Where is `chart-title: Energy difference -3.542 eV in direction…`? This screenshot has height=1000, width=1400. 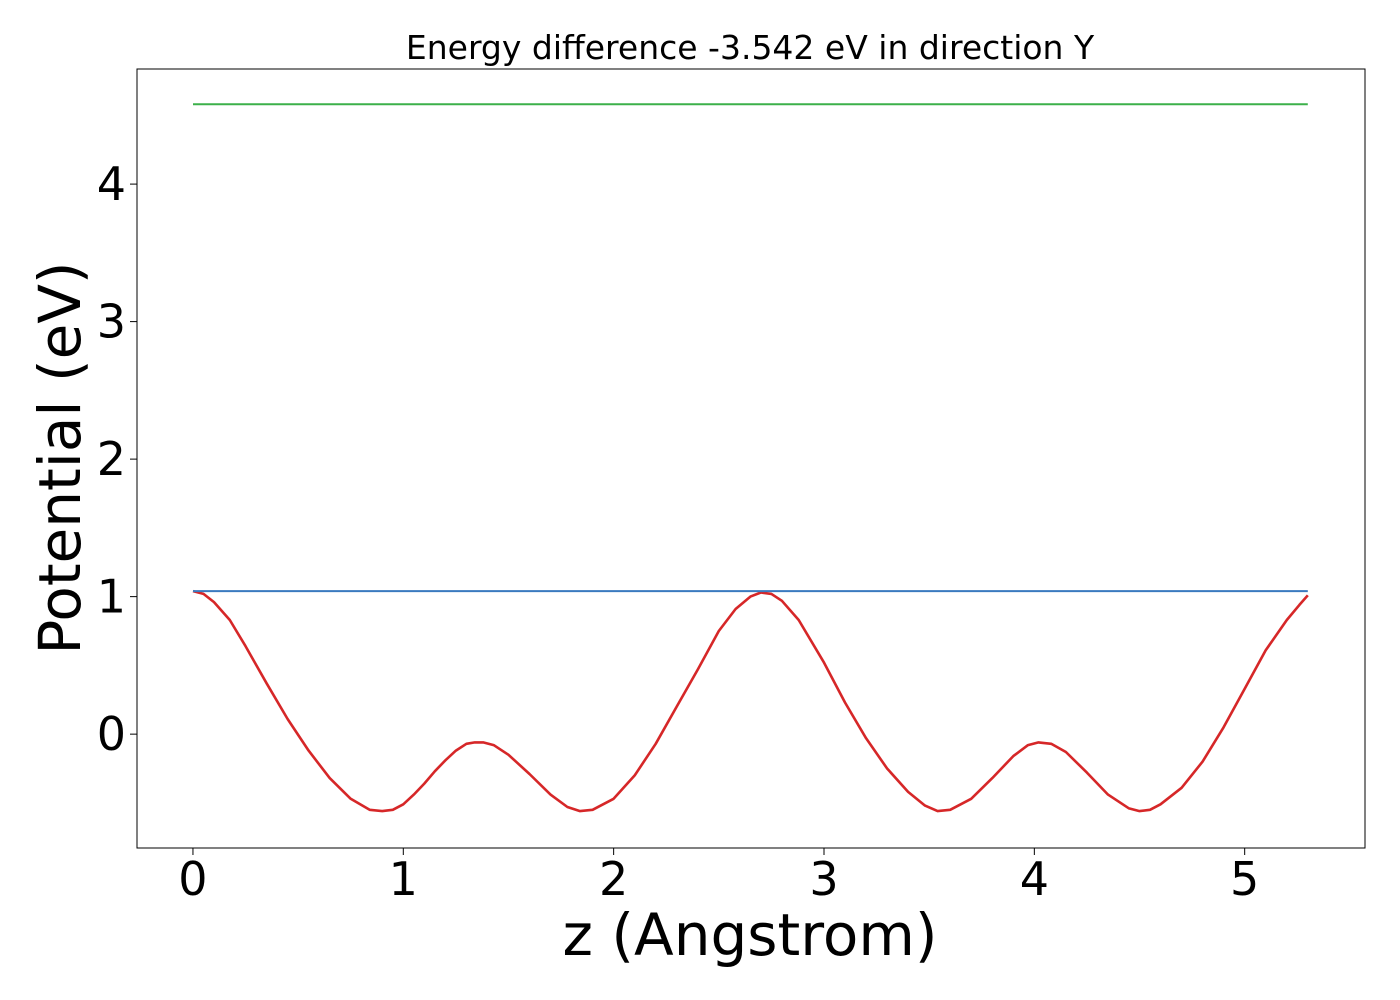 chart-title: Energy difference -3.542 eV in direction… is located at coordinates (750, 47).